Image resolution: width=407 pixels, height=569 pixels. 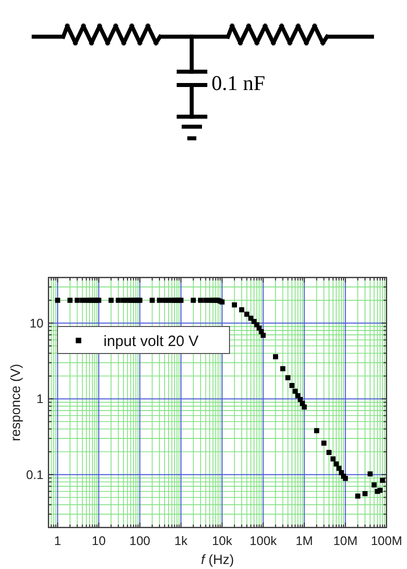 I want to click on x-tick-label: 10M, so click(x=345, y=541).